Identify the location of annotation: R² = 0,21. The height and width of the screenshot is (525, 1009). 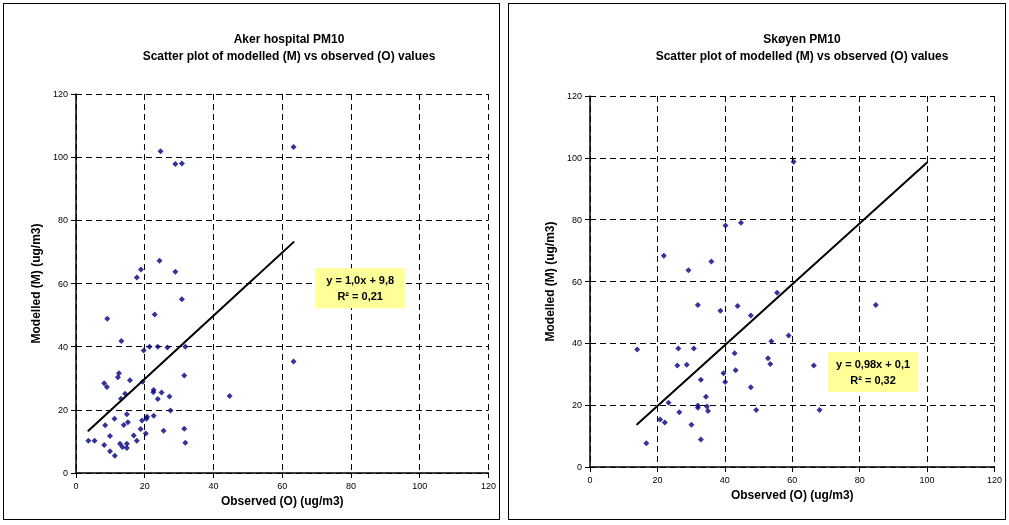
(360, 296).